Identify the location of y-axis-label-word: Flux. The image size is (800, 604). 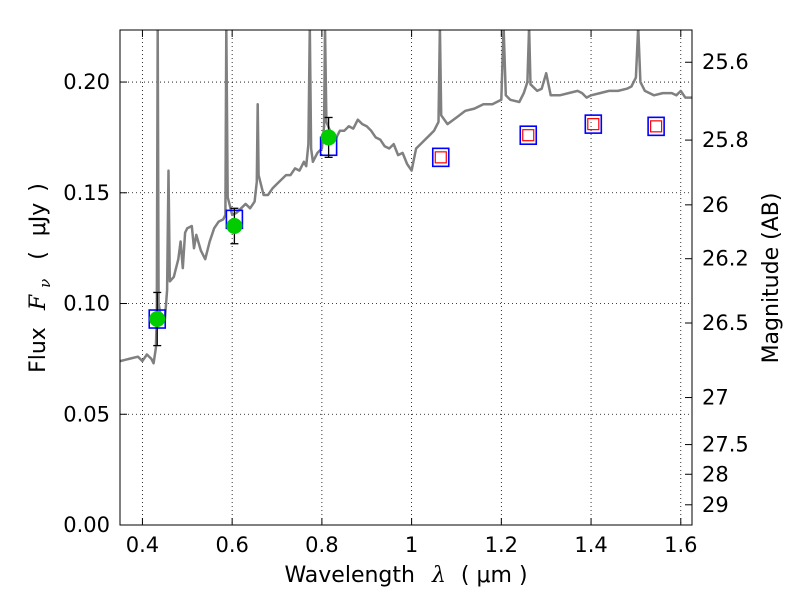
(38, 350).